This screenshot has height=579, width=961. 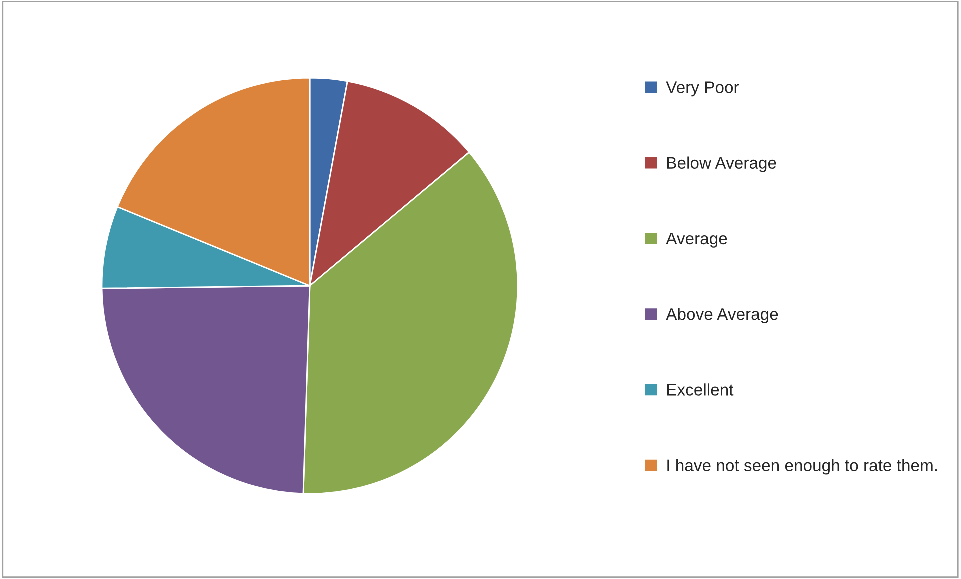 What do you see at coordinates (803, 467) in the screenshot?
I see `legend-label: I have not seen enough to rate them.` at bounding box center [803, 467].